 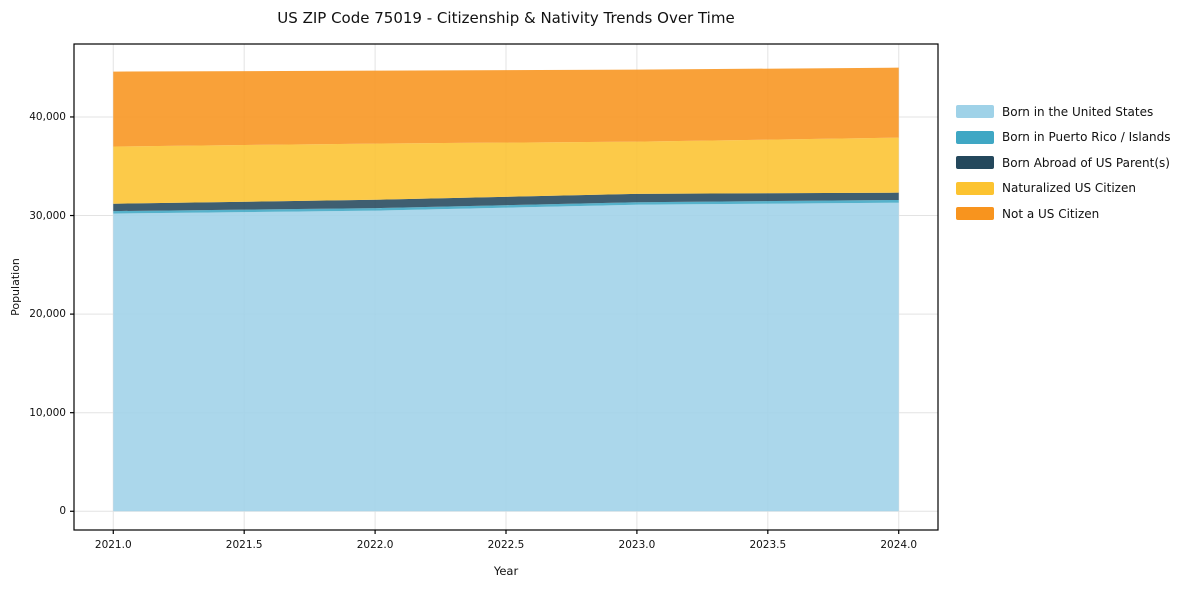 I want to click on legend-label: Naturalized US Citizen, so click(x=1069, y=188).